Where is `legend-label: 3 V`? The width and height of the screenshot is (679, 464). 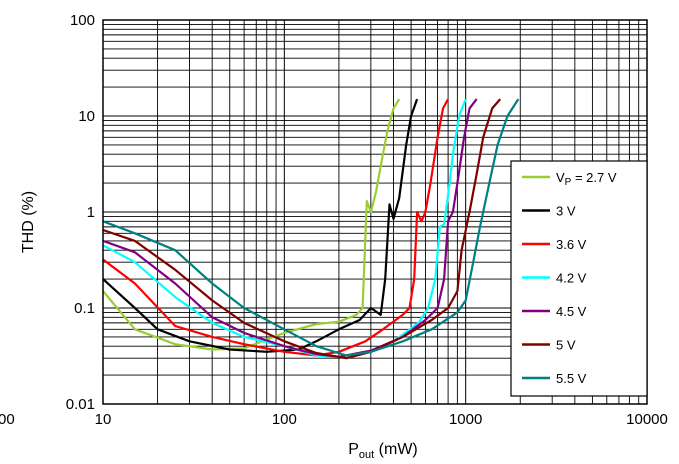
legend-label: 3 V is located at coordinates (566, 211).